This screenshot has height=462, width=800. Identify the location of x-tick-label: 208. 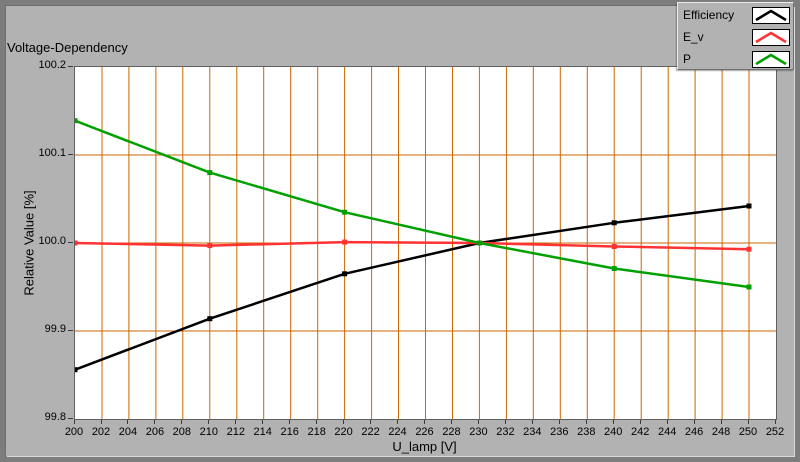
(181, 432).